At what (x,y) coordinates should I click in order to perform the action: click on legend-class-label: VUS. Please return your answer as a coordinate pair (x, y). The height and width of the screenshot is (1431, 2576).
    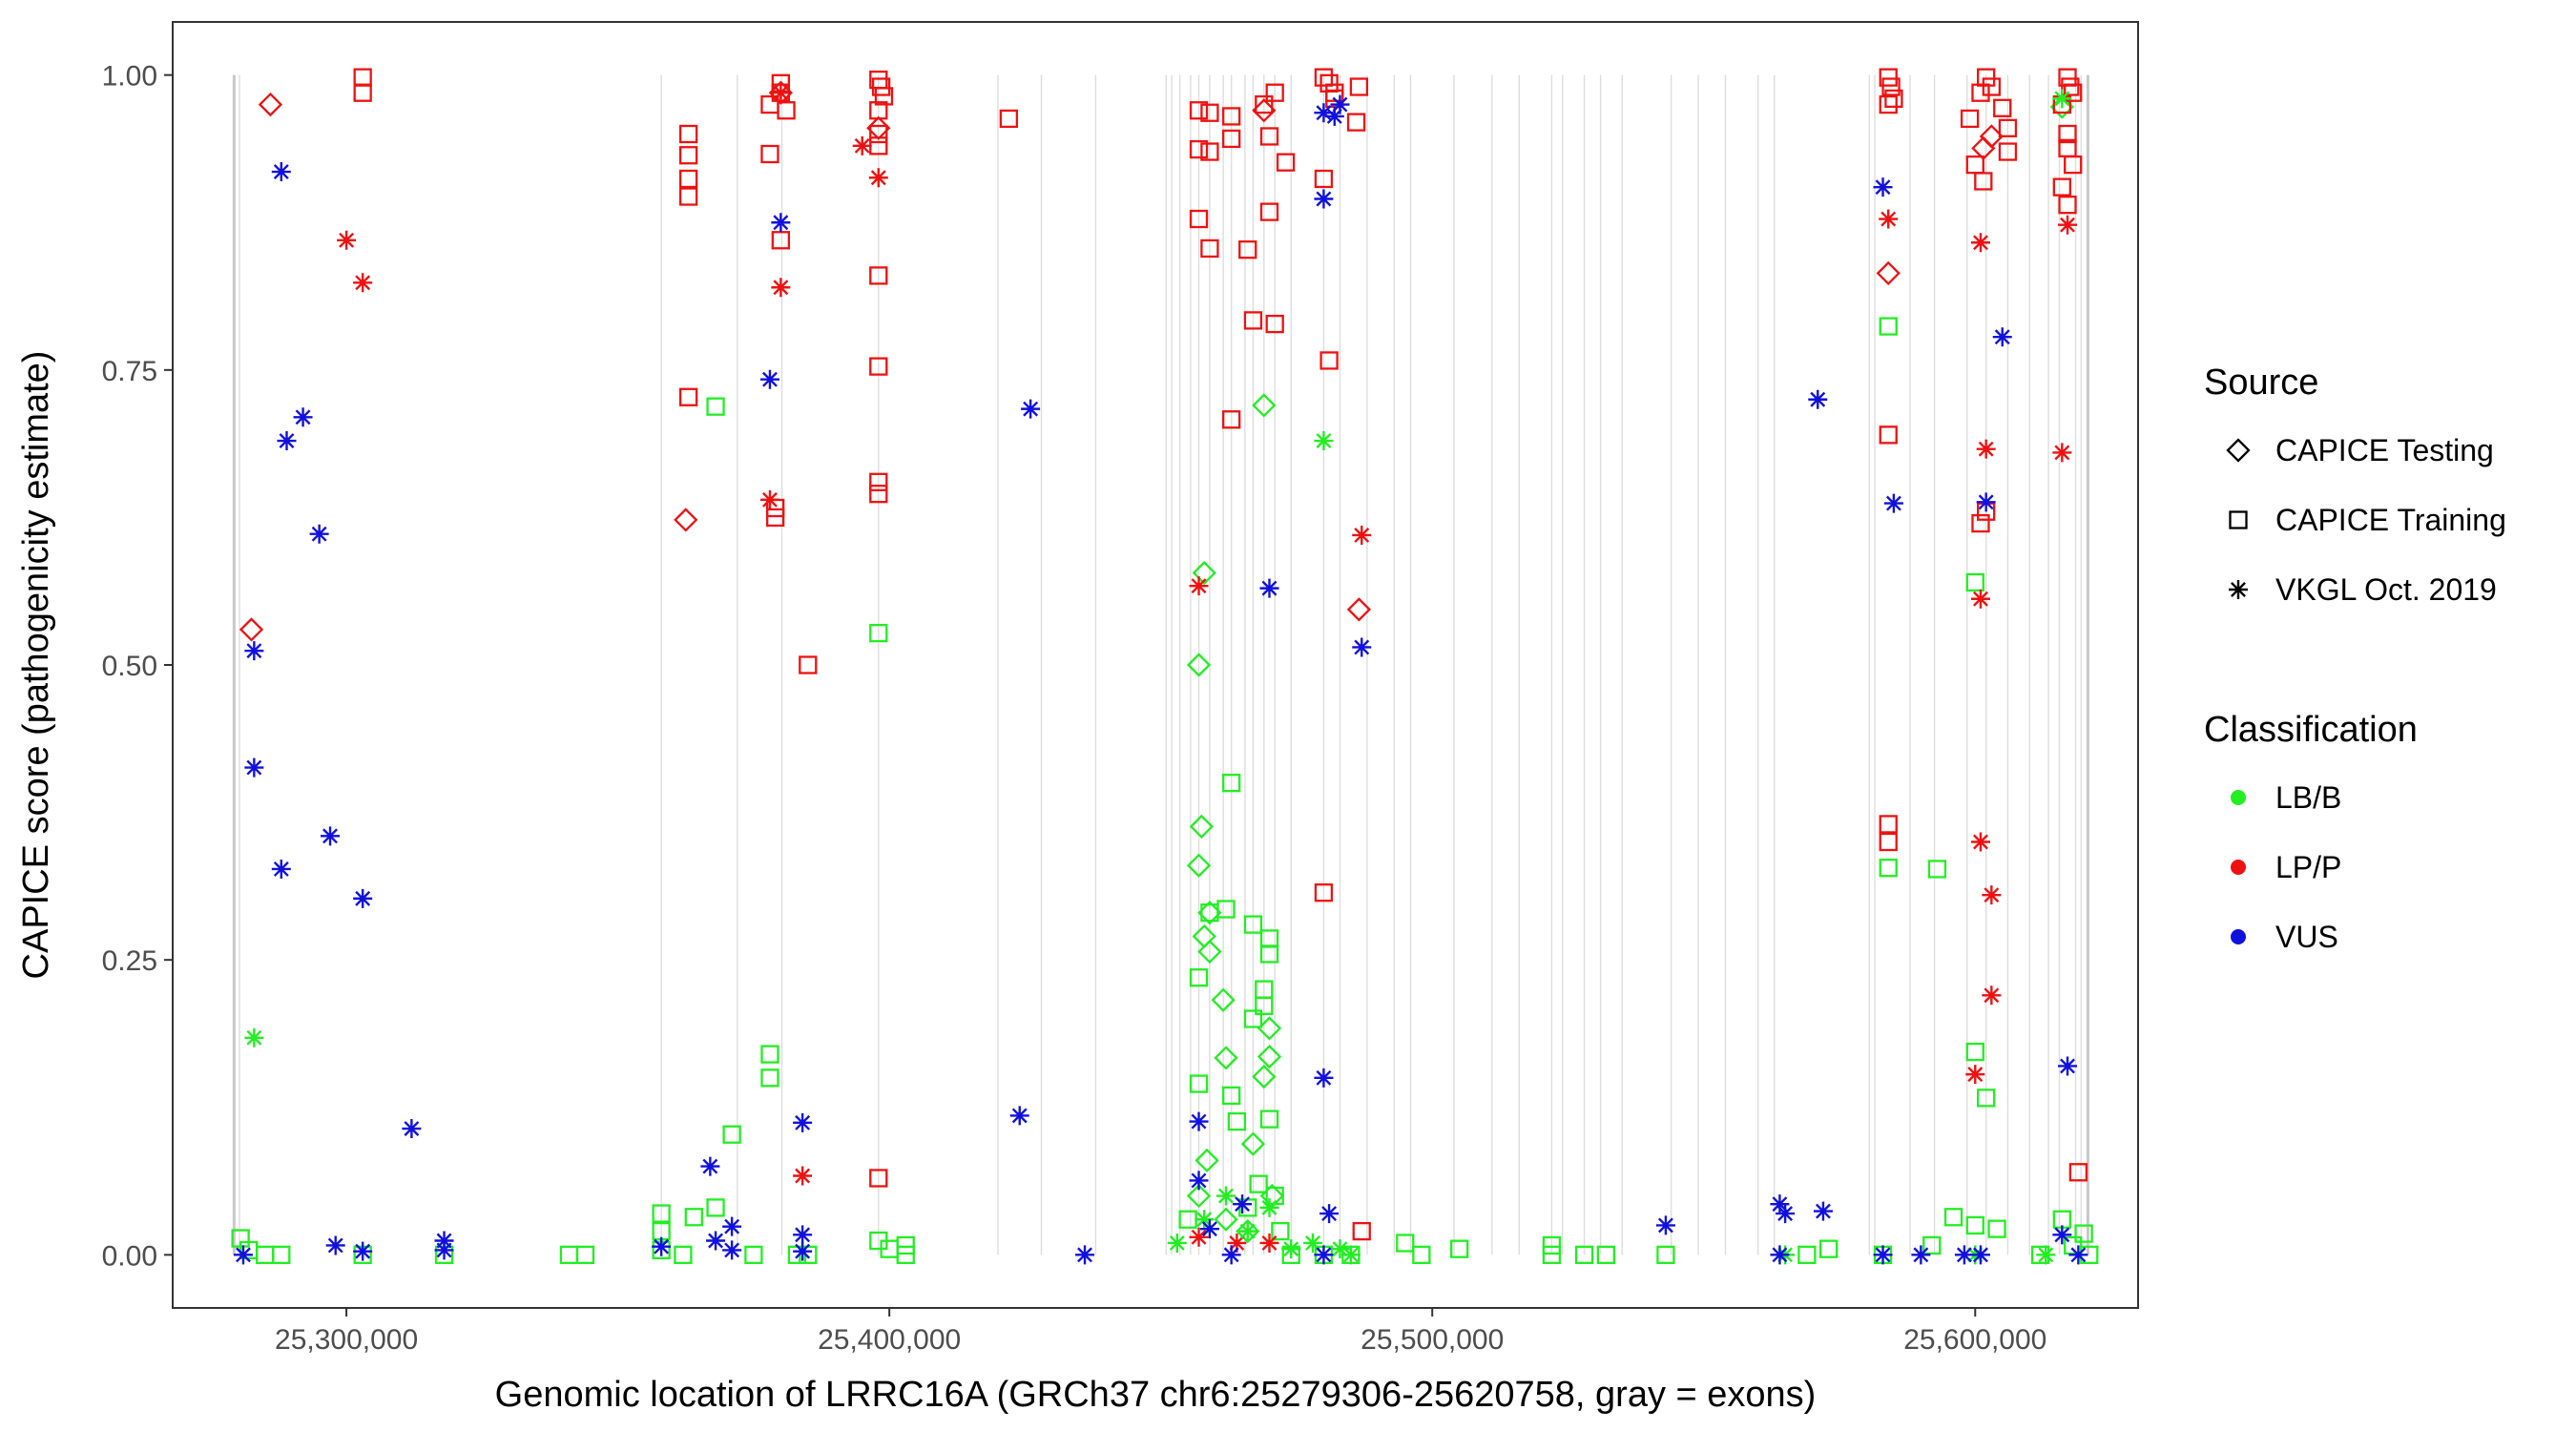
    Looking at the image, I should click on (2306, 937).